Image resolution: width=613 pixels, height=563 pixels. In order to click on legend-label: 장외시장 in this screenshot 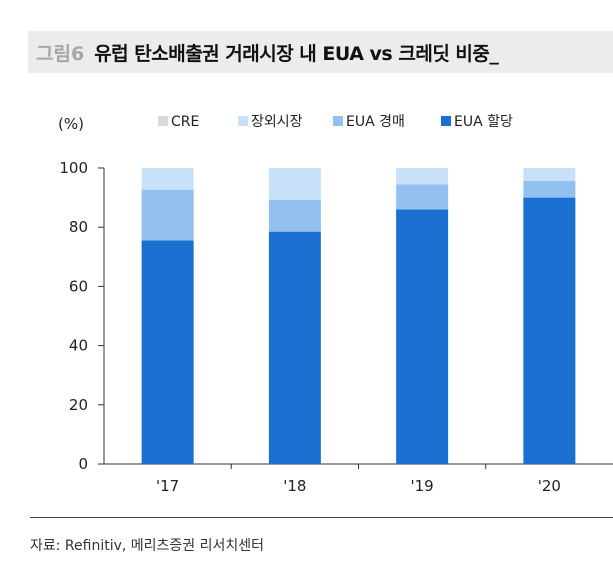, I will do `click(277, 122)`.